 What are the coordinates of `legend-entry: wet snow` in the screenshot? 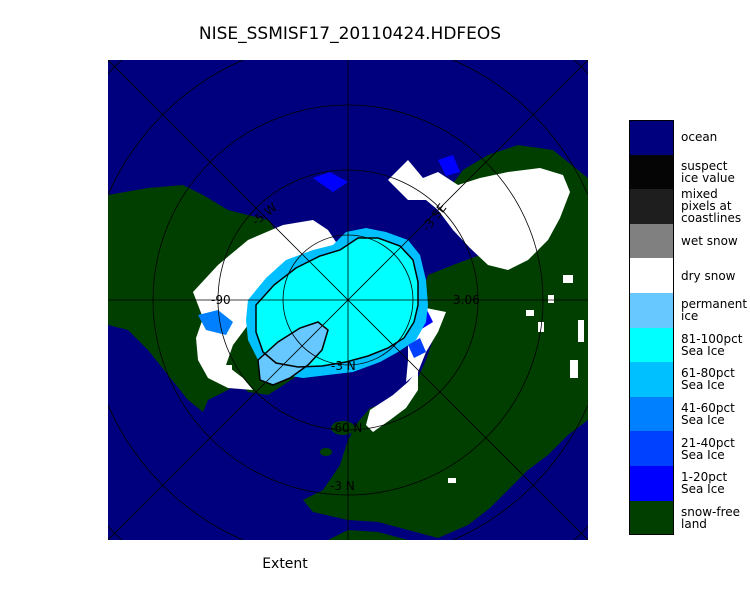 It's located at (689, 241).